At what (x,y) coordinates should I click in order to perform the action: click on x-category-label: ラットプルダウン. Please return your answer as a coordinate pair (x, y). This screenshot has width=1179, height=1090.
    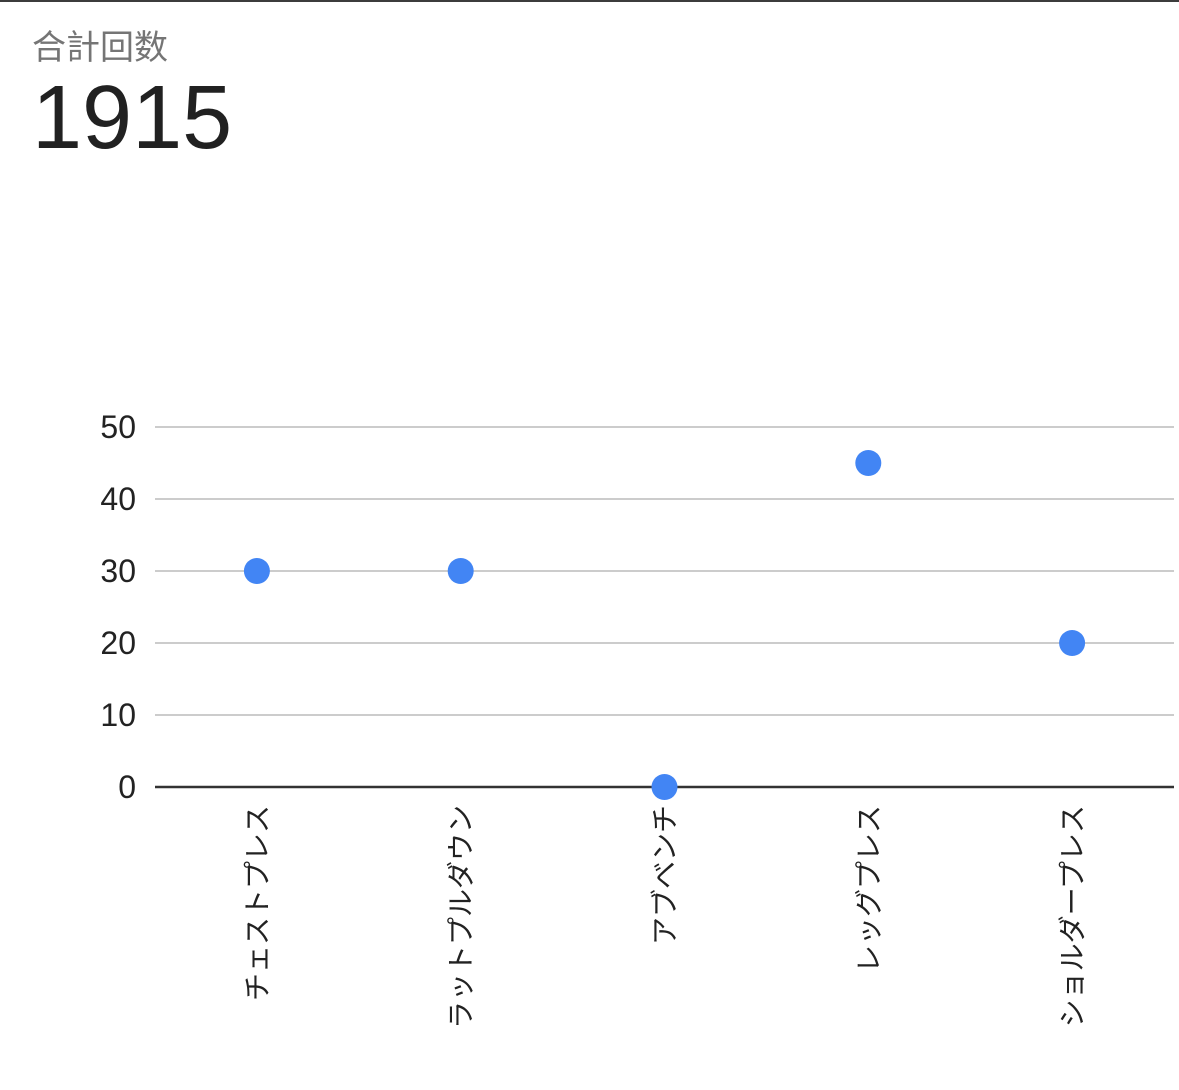
    Looking at the image, I should click on (461, 917).